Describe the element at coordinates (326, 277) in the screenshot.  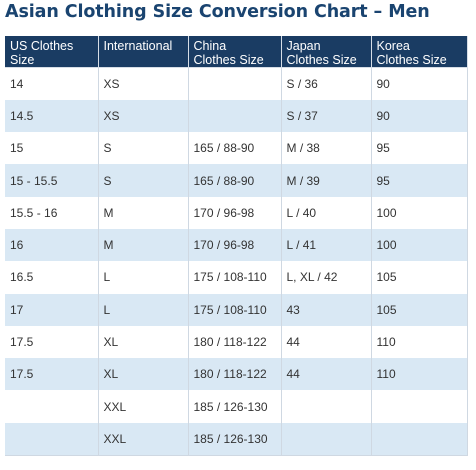
I see `cell-japan-size: L, XL / 42` at that location.